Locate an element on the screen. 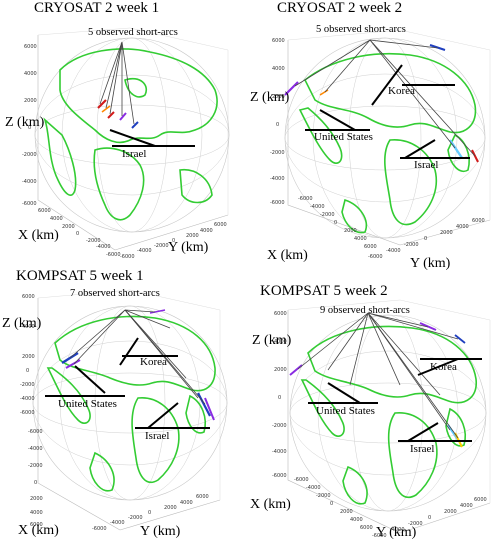 The image size is (500, 550). panel-title: KOMPSAT 5 week 2 is located at coordinates (324, 291).